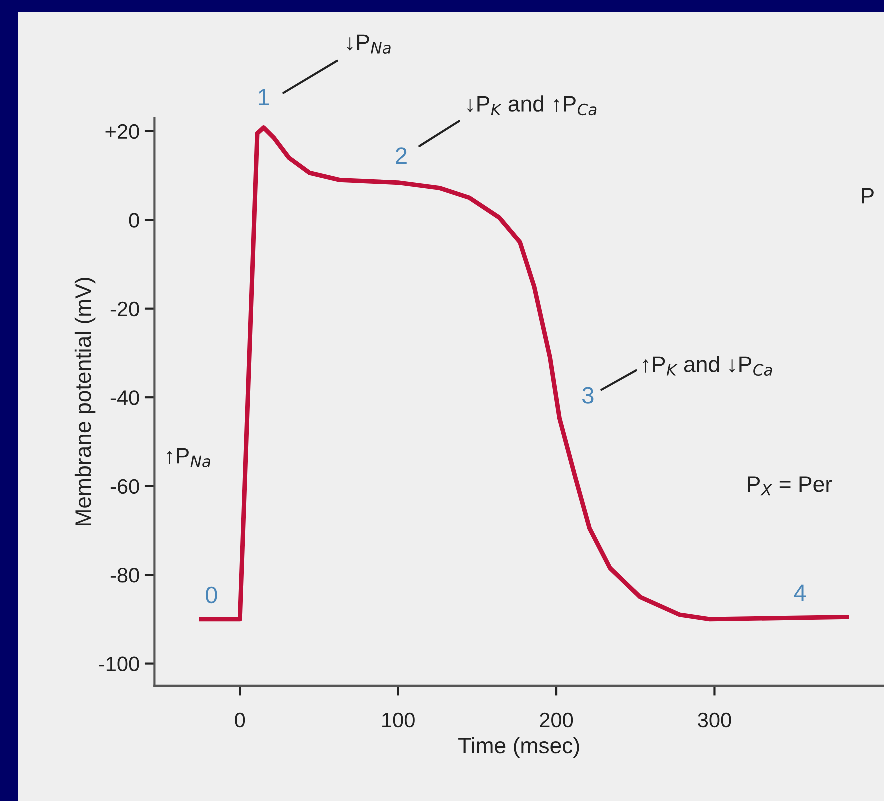  Describe the element at coordinates (240, 720) in the screenshot. I see `x-tick-label: 0` at that location.